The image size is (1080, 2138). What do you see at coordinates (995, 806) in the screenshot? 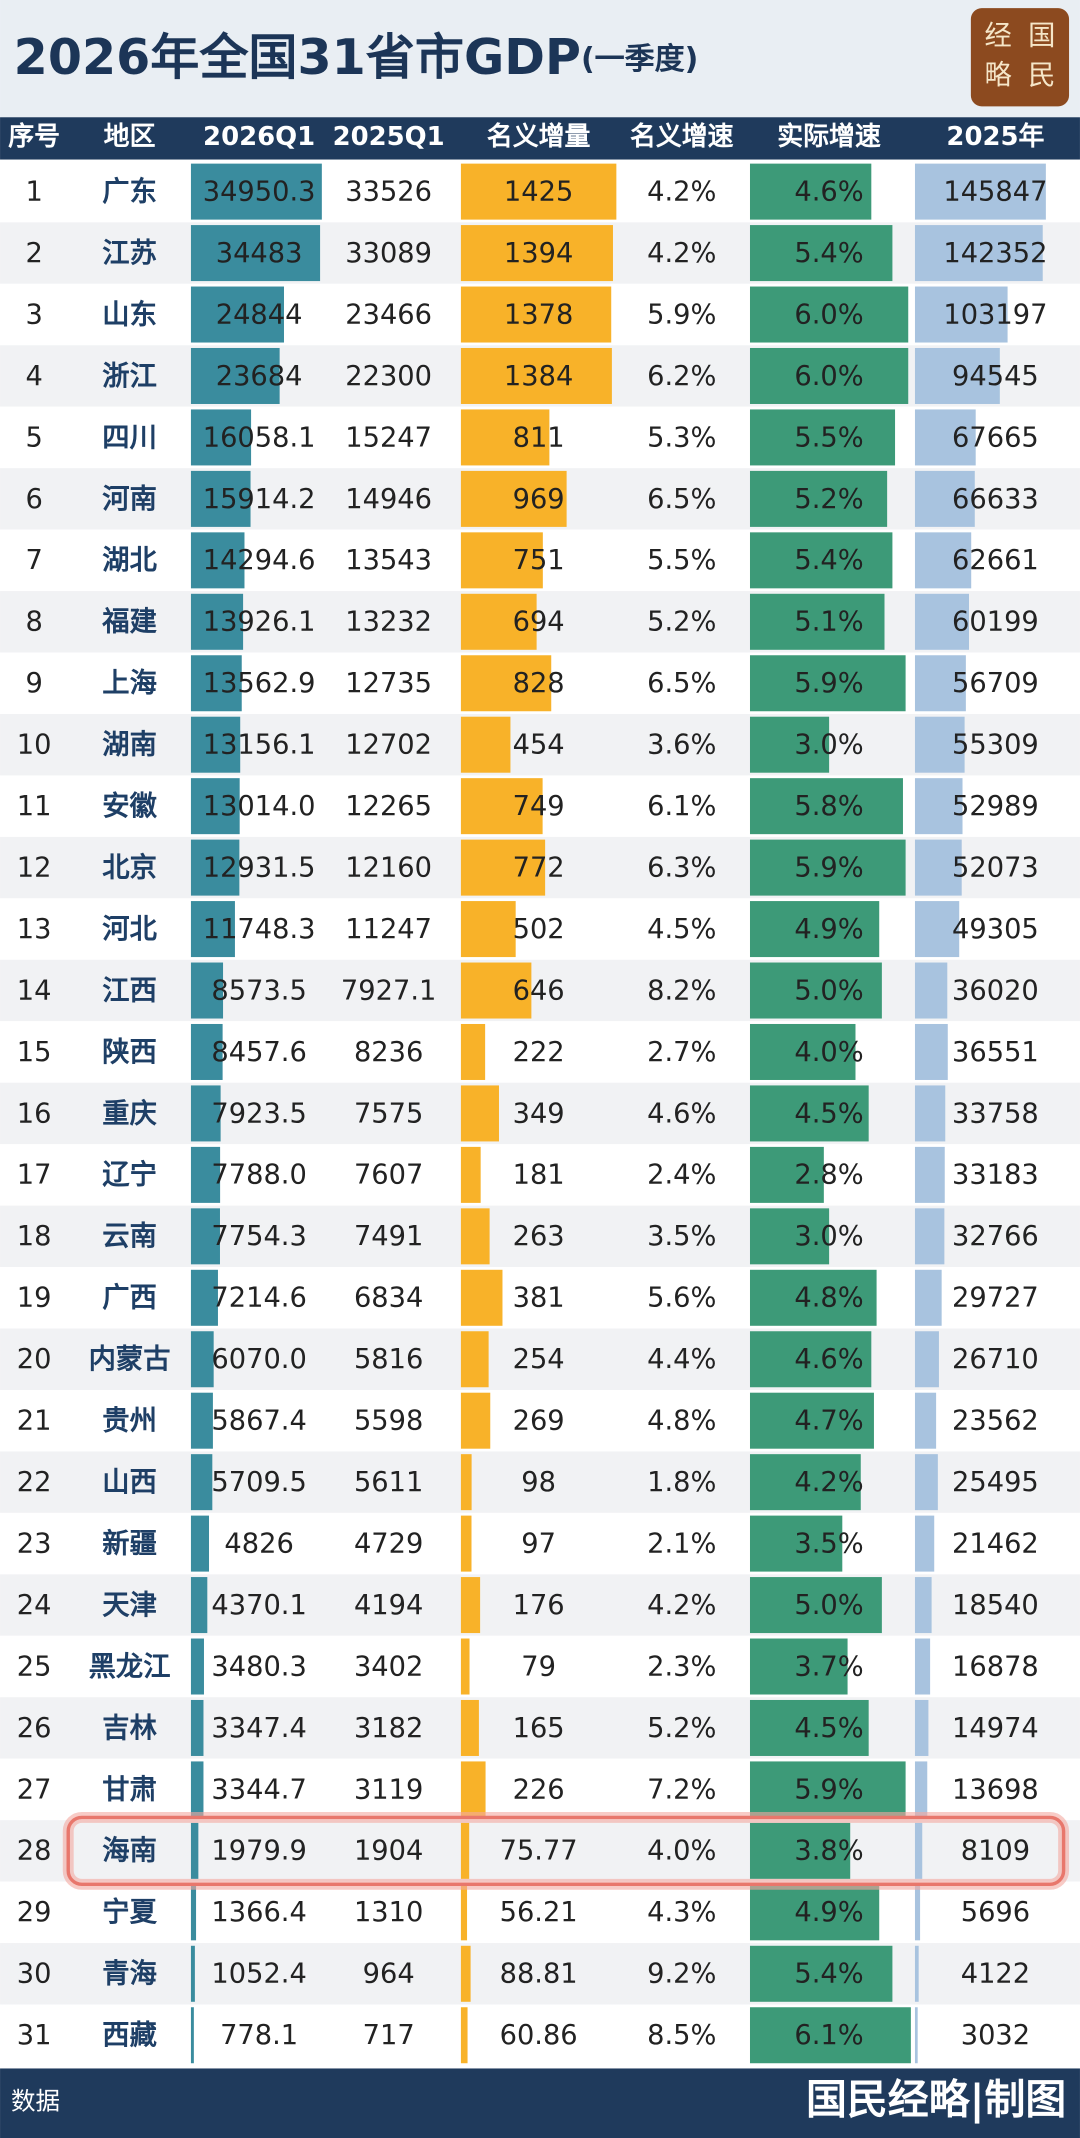
I see `cell-text: 52989` at bounding box center [995, 806].